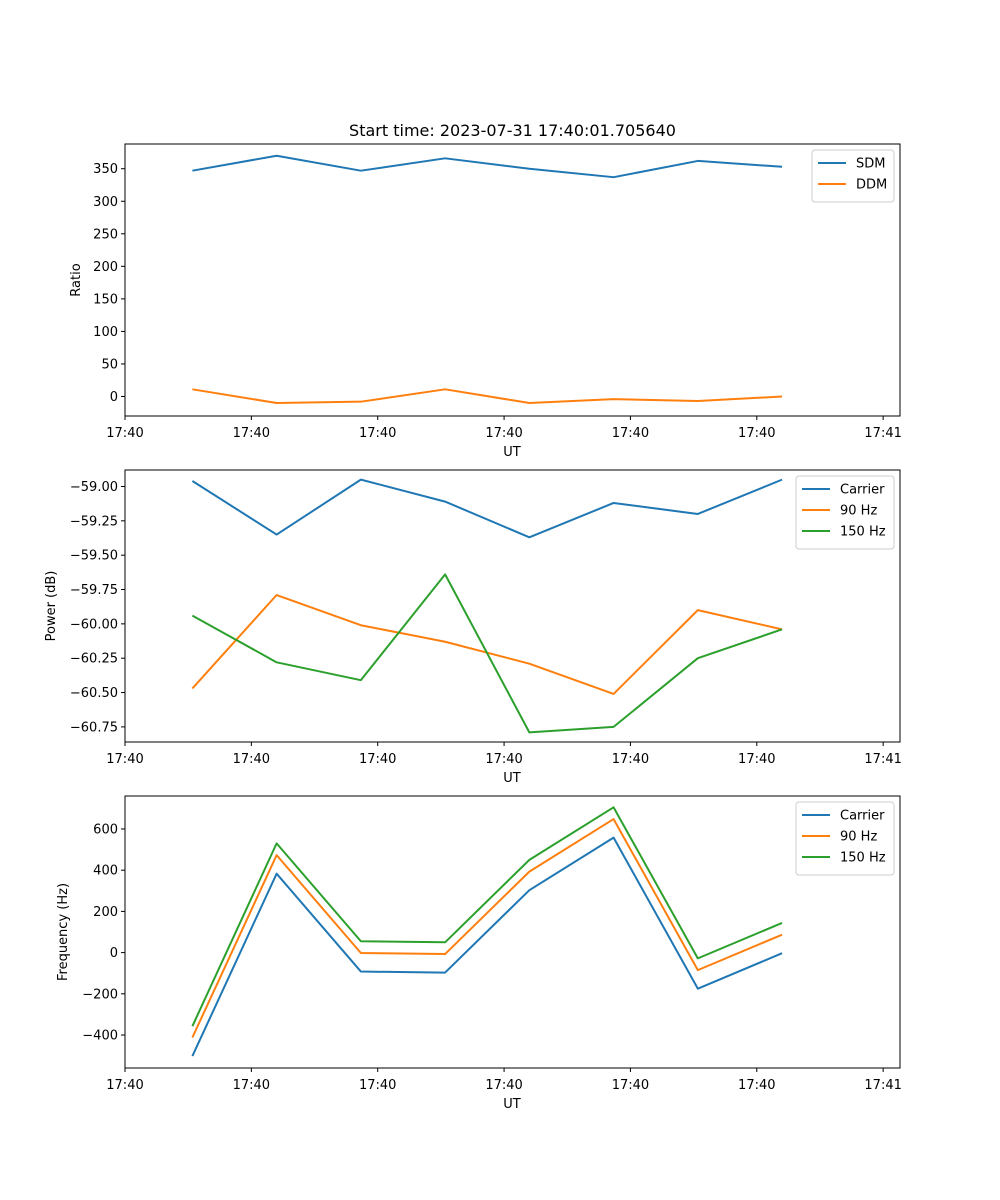 The width and height of the screenshot is (1000, 1200). Describe the element at coordinates (94, 487) in the screenshot. I see `y-tick-label: −59.00` at that location.